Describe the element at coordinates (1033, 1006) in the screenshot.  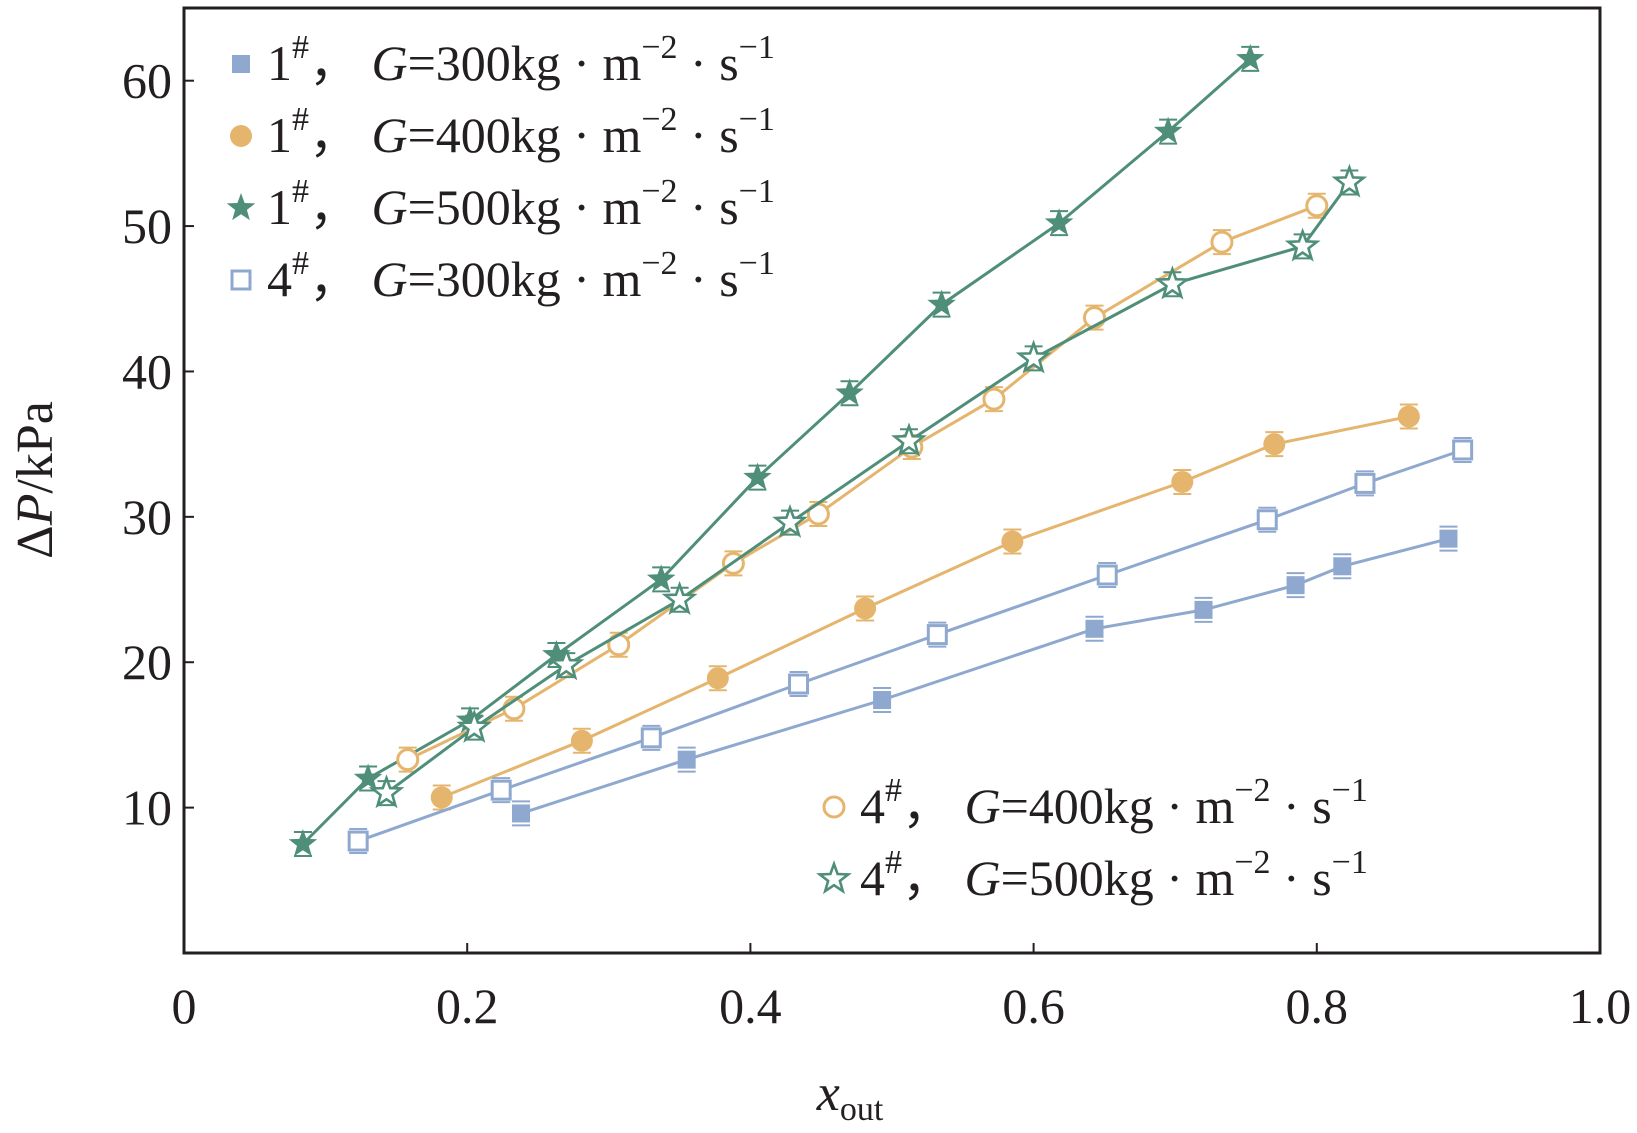
I see `x-tick-label: 0.6` at that location.